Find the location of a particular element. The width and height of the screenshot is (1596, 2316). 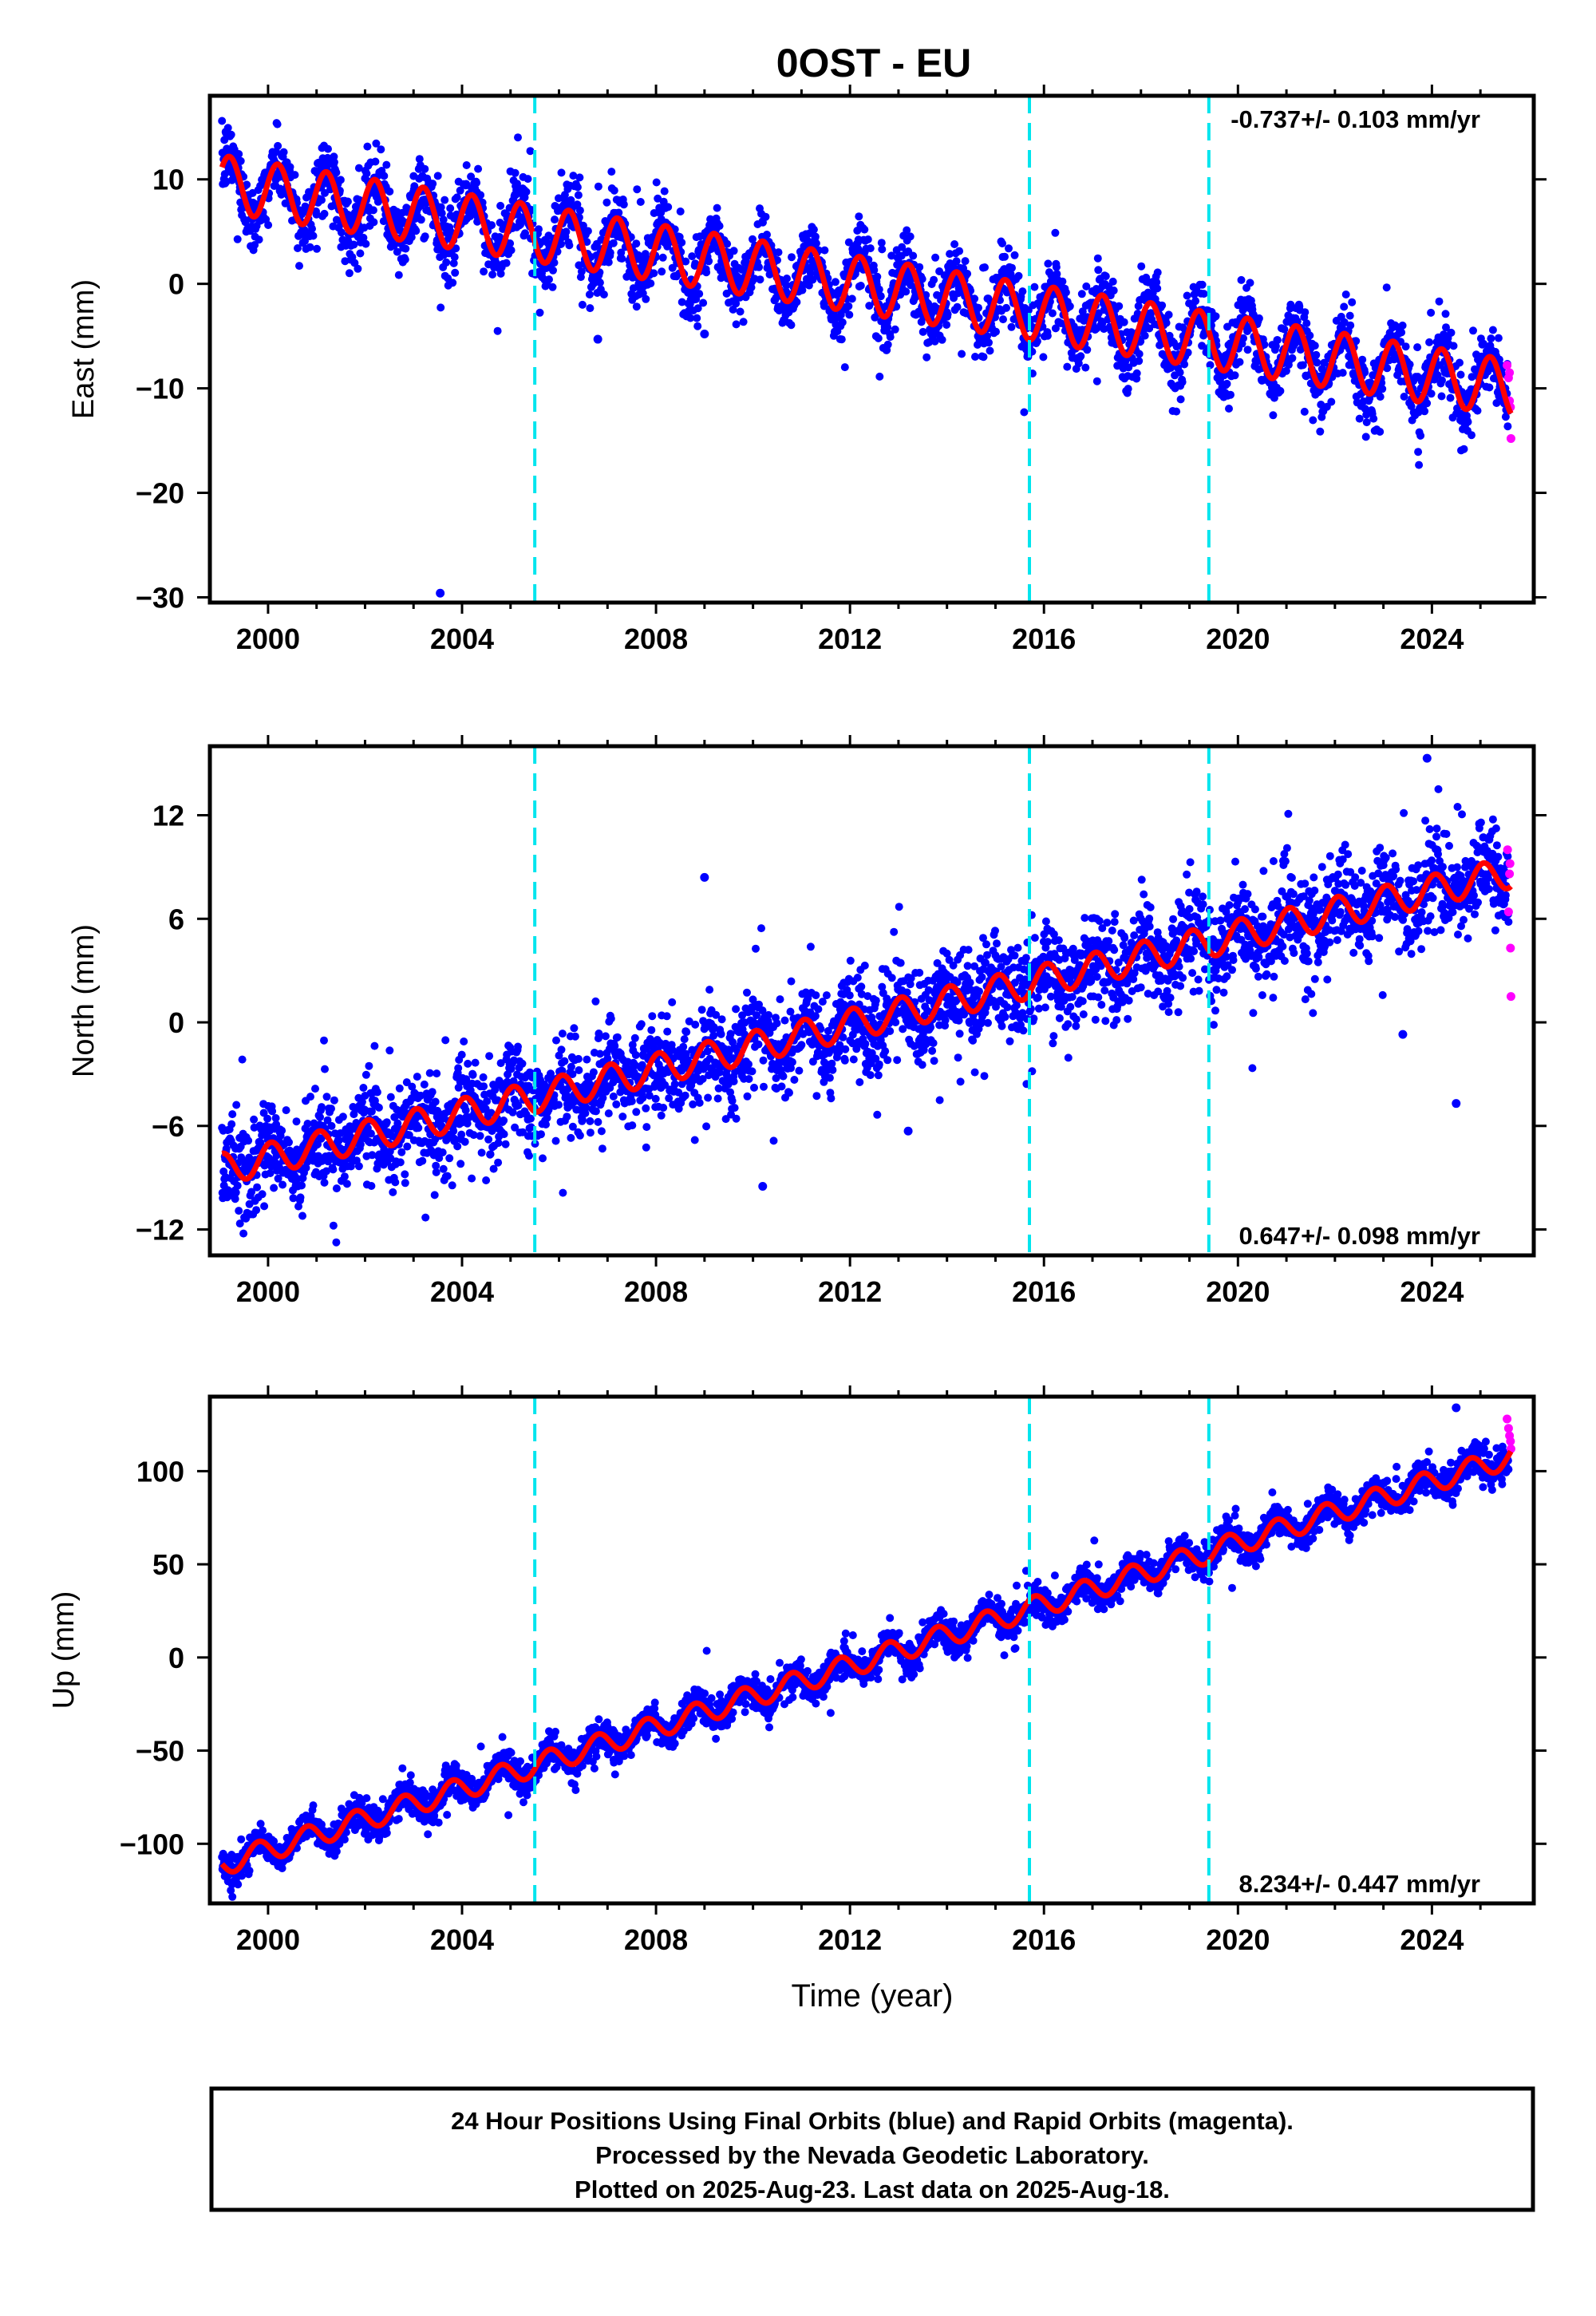

east-point-1915 is located at coordinates (985, 267).